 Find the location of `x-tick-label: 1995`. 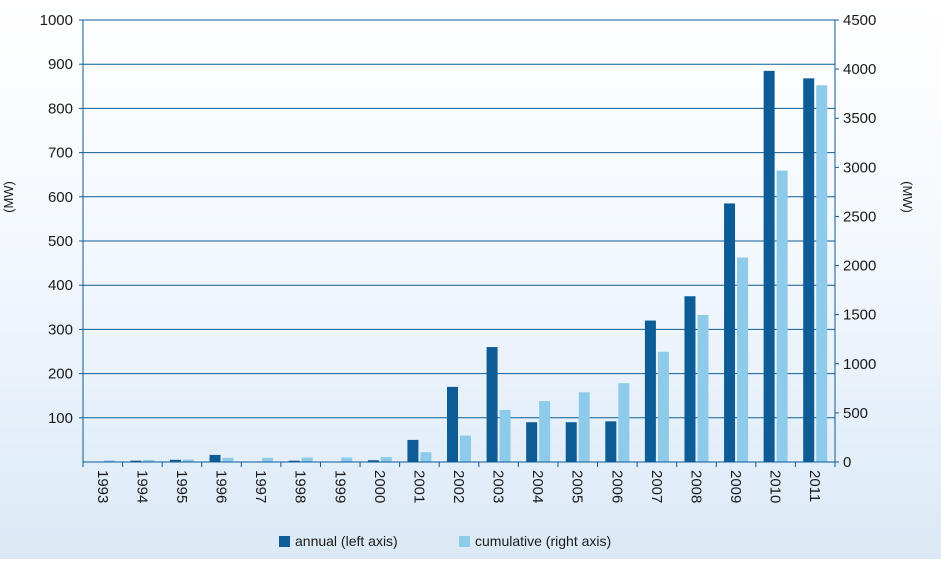

x-tick-label: 1995 is located at coordinates (181, 486).